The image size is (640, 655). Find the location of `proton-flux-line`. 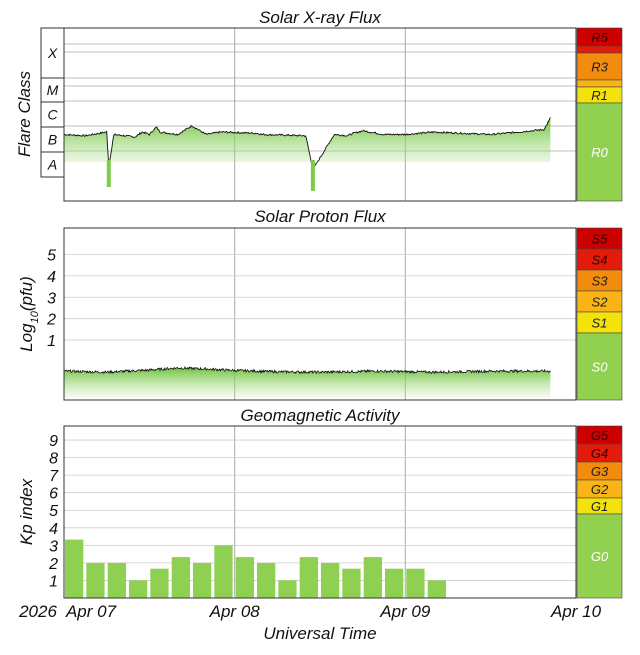

proton-flux-line is located at coordinates (307, 370).